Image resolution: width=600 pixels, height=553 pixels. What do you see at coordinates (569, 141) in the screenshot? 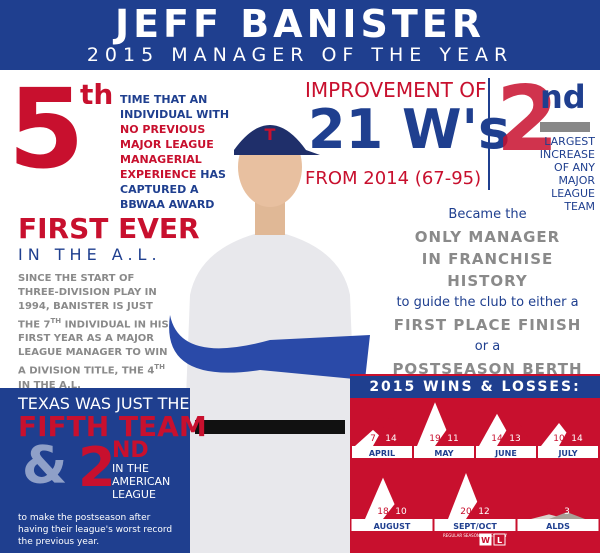
I see `text: LARGEST` at bounding box center [569, 141].